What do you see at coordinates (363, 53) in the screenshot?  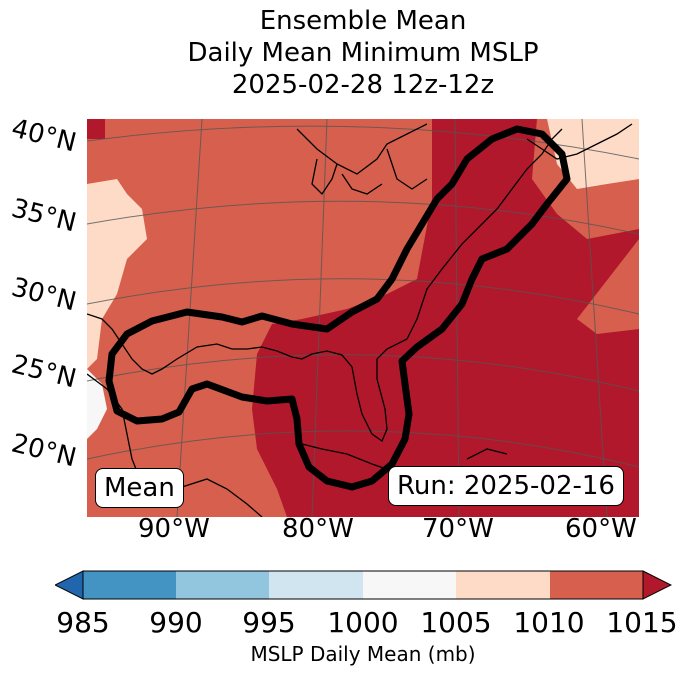 I see `title-line-2: Daily Mean Minimum MSLP` at bounding box center [363, 53].